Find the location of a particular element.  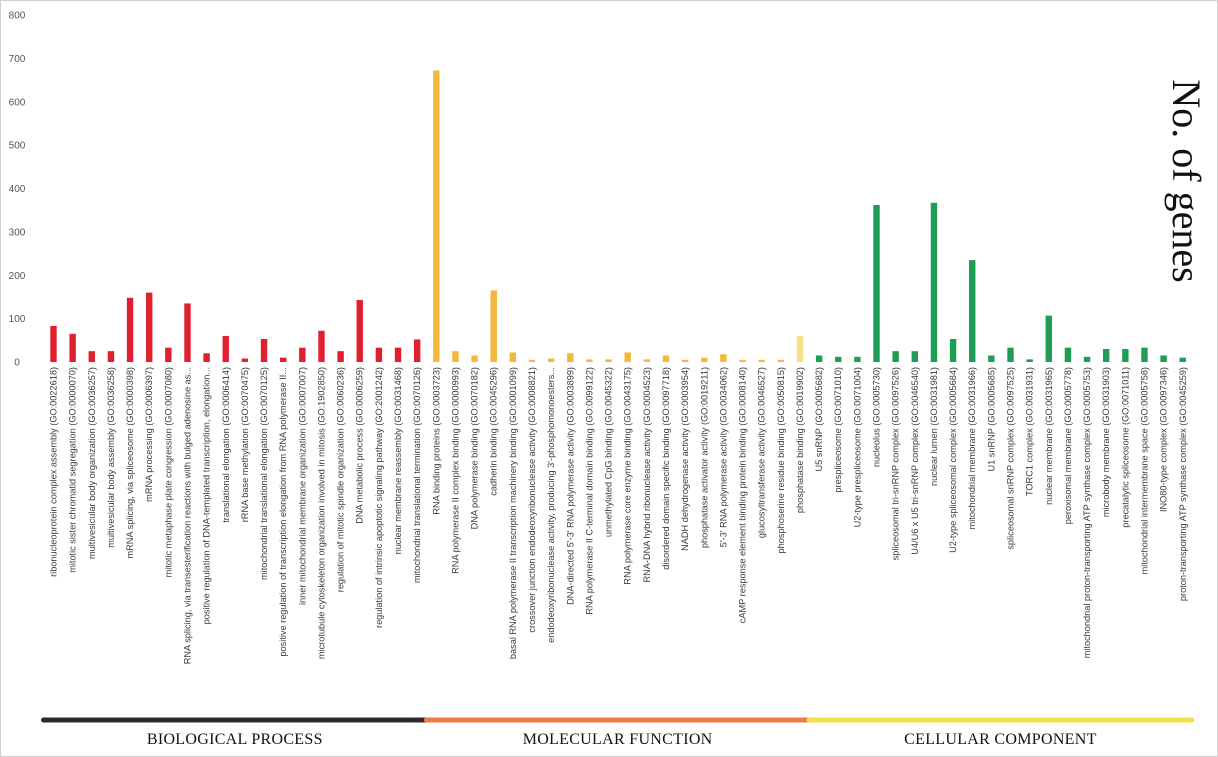

category-label: microbody membrane (GO:0031903) is located at coordinates (1106, 442).